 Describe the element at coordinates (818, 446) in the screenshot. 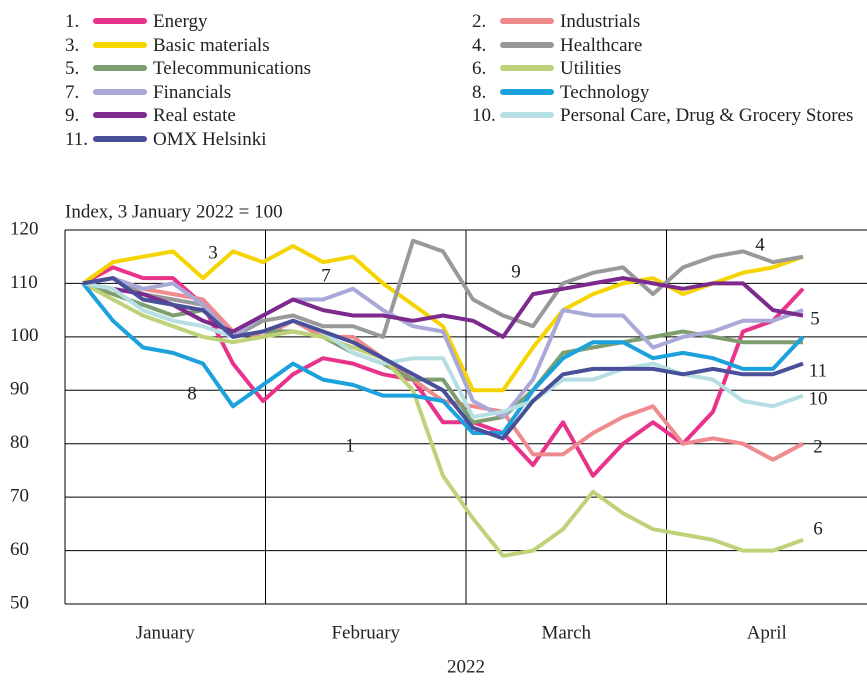

I see `line-annotation: 2` at that location.